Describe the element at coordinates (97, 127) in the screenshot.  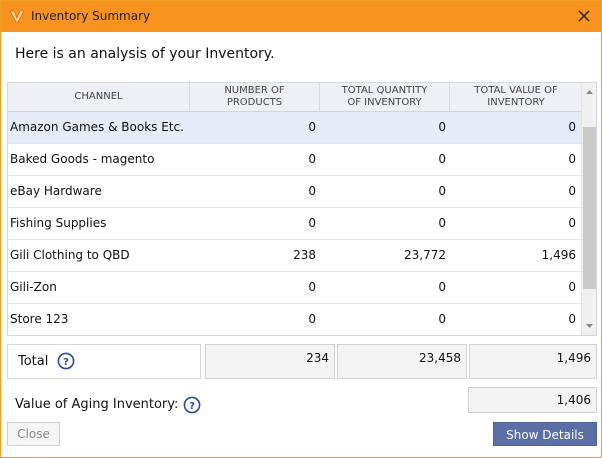
I see `cell-channel: Amazon Games & Books Etc.` at that location.